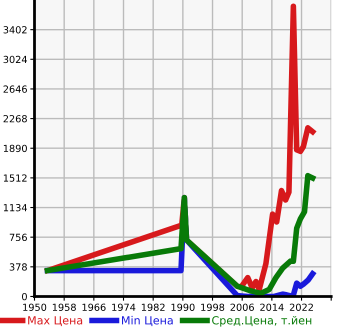 Image resolution: width=345 pixels, height=335 pixels. Describe the element at coordinates (15, 30) in the screenshot. I see `y-tick-label: 3402` at that location.